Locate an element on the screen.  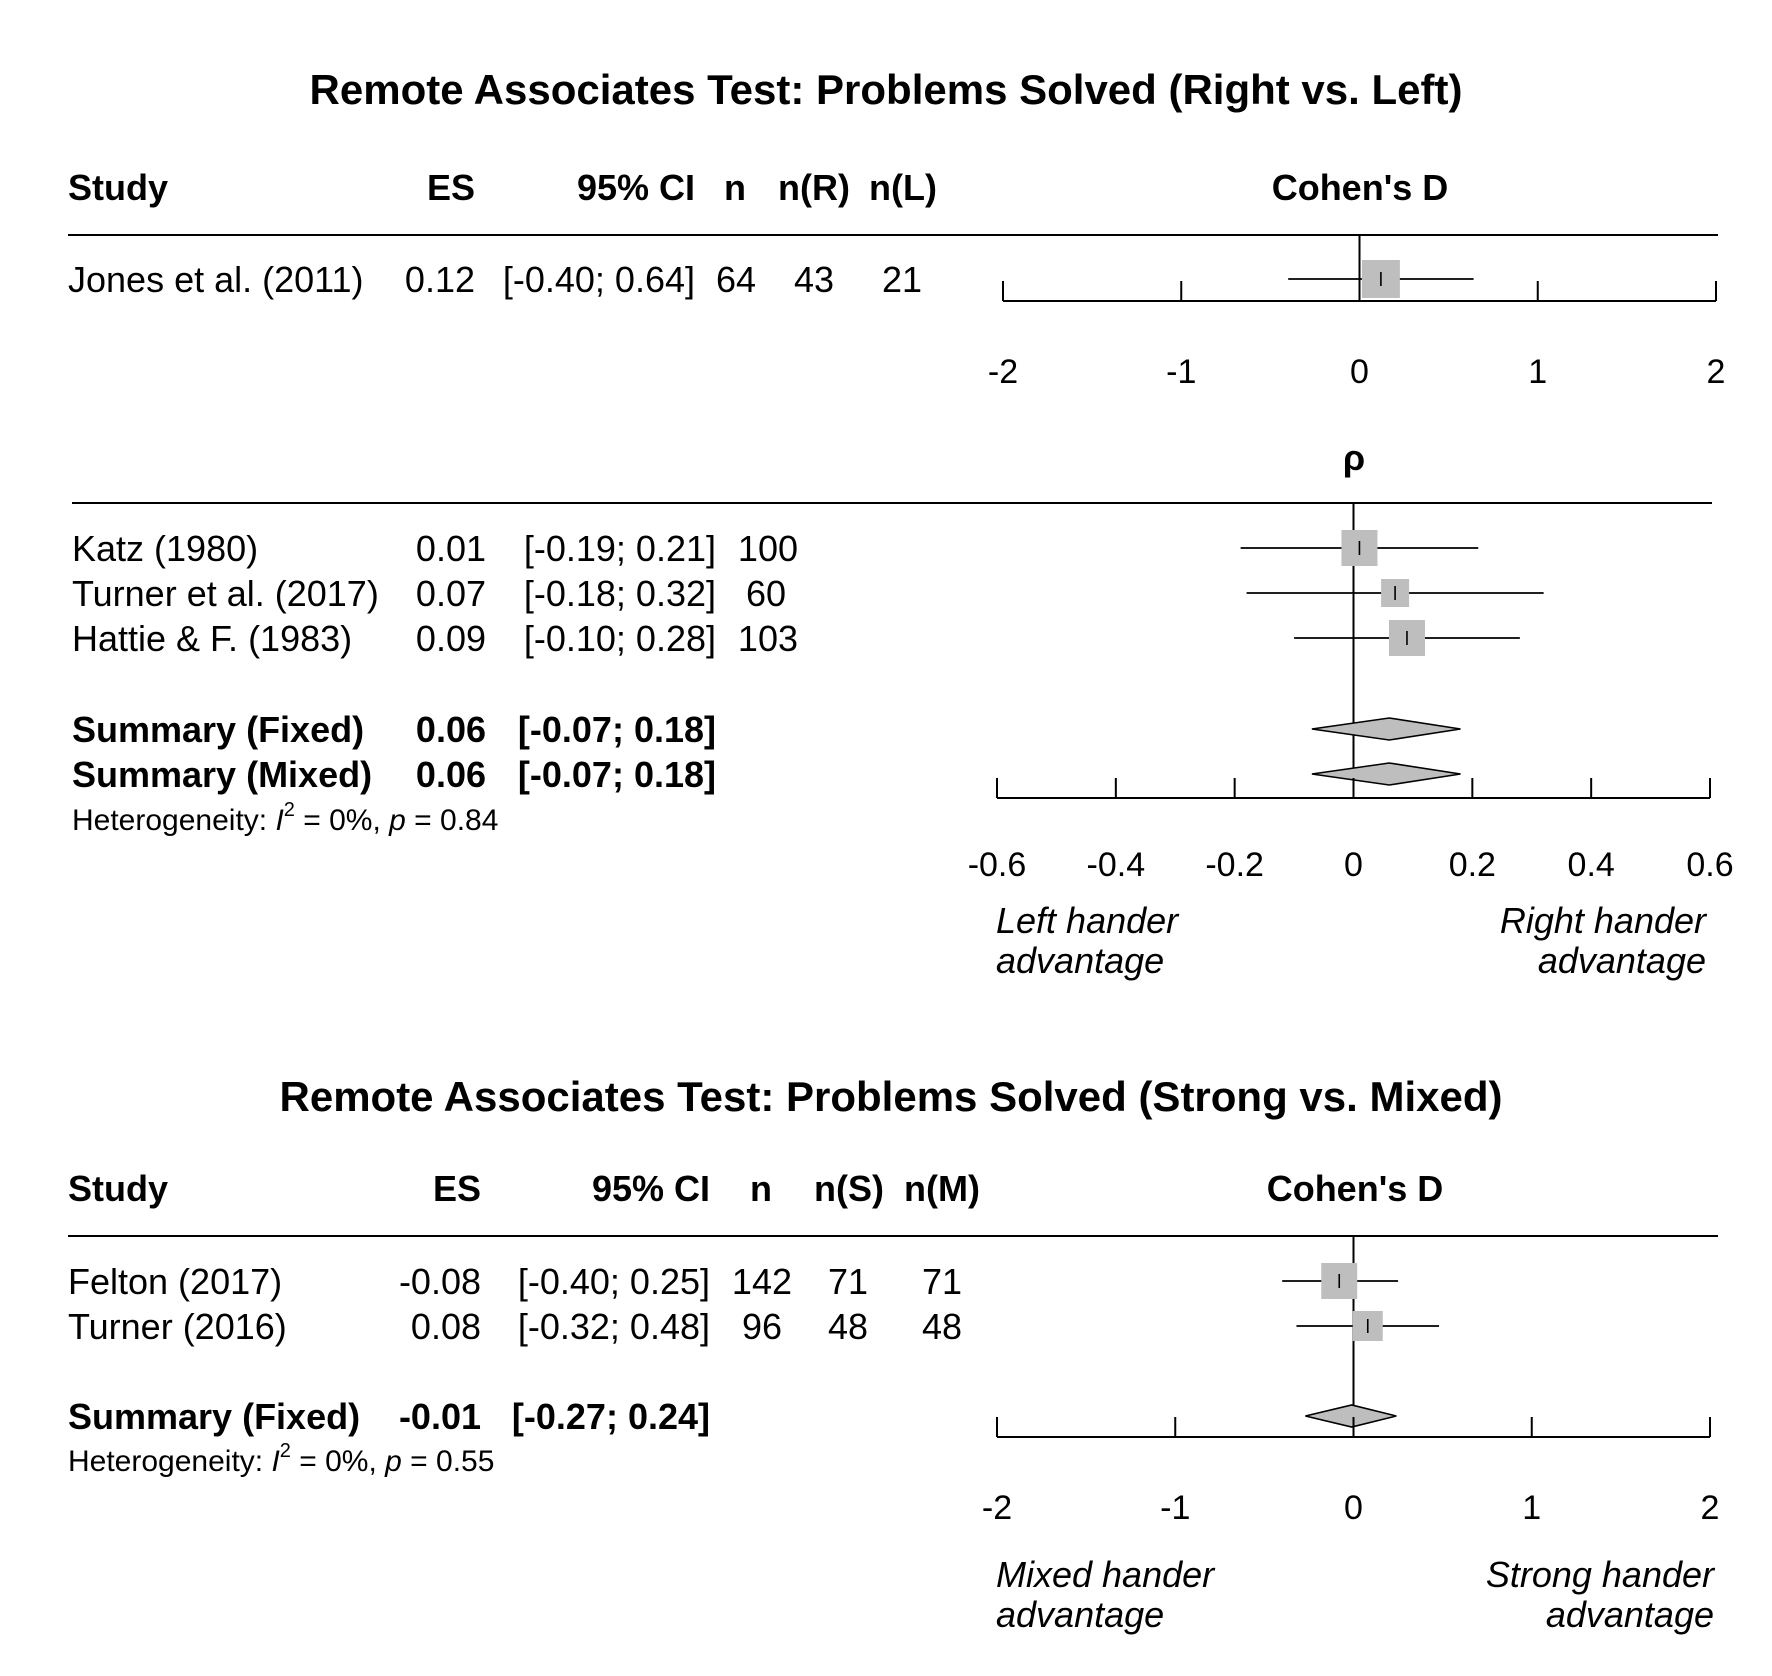
study-n1: 71 is located at coordinates (848, 1281).